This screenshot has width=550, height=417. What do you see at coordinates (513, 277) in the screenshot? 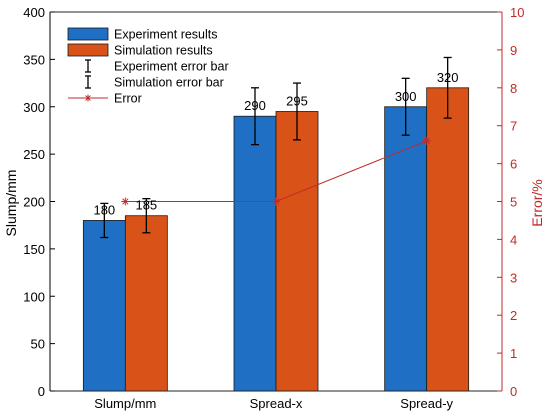
I see `y2-tick-label: 3` at bounding box center [513, 277].